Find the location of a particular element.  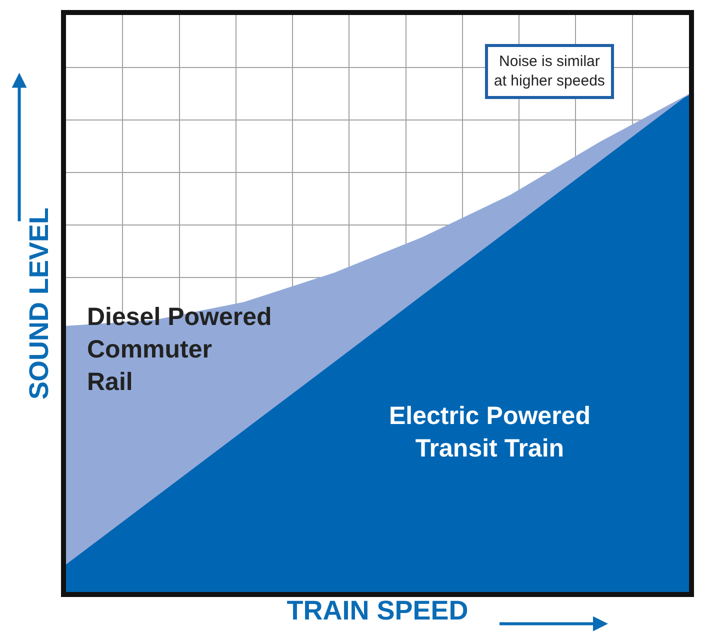

x-axis-title: TRAIN SPEED is located at coordinates (377, 610).